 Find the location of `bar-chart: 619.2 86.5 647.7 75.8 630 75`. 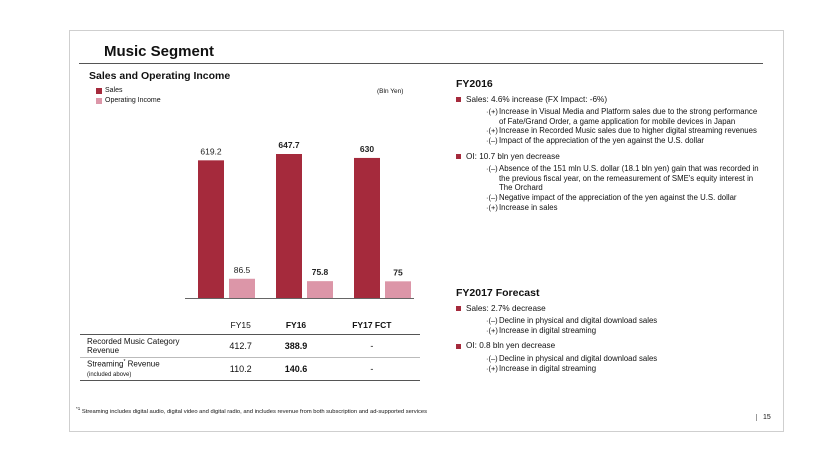

bar-chart: 619.2 86.5 647.7 75.8 630 75 is located at coordinates (299, 219).